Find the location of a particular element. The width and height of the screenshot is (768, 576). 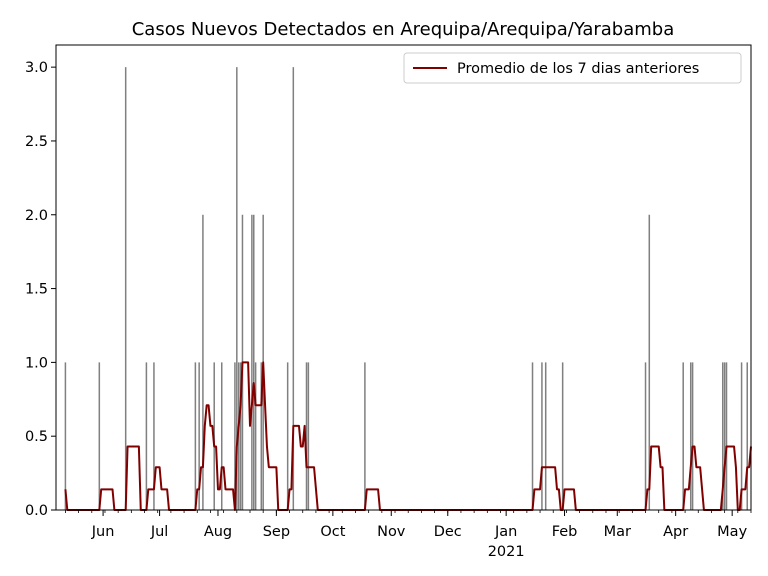

legend: Promedio de los 7 dias anteriores is located at coordinates (572, 68).